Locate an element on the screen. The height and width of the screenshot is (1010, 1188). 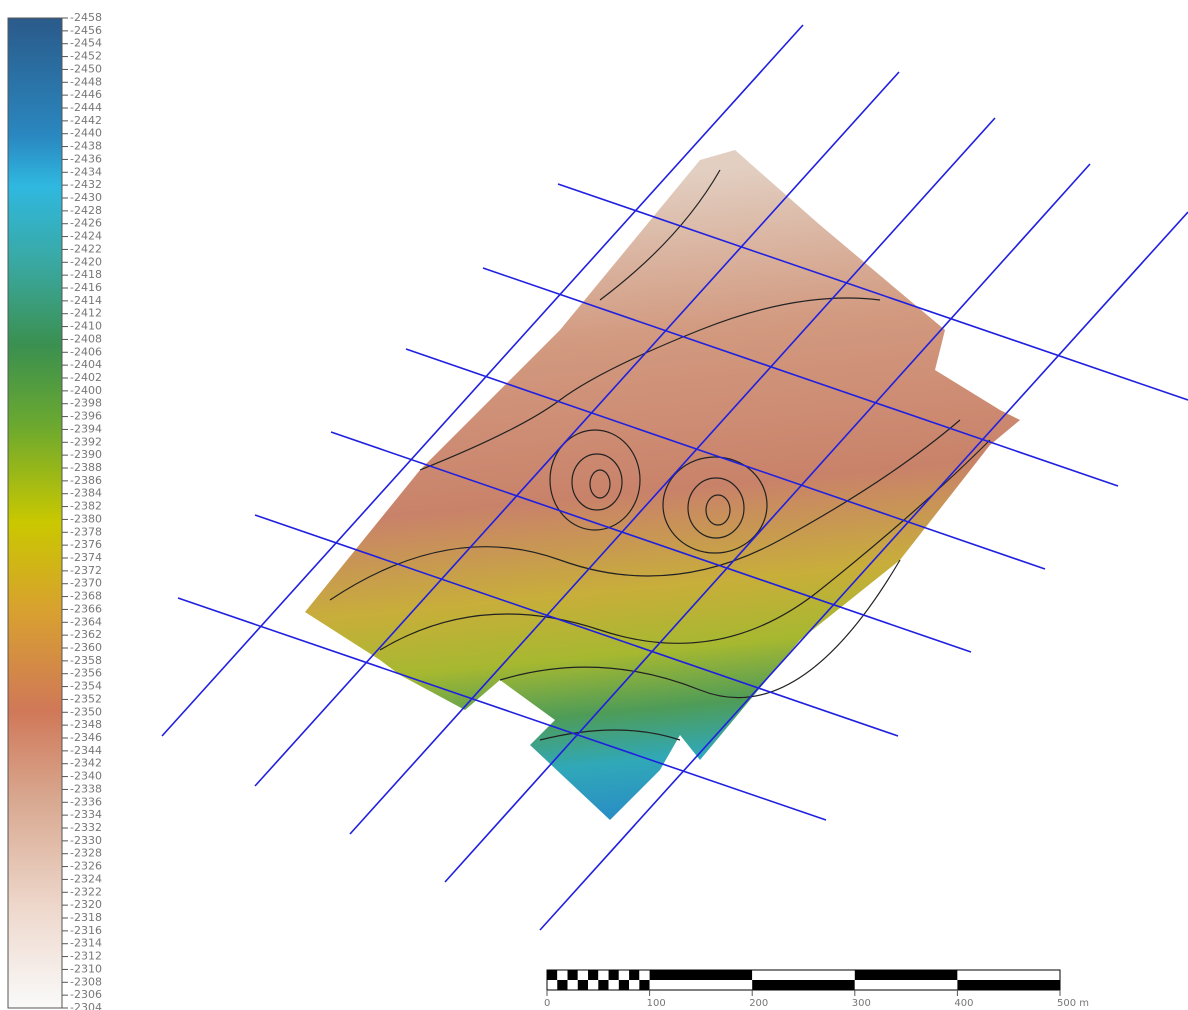
colorbar-tick-label: -2412 is located at coordinates (86, 313).